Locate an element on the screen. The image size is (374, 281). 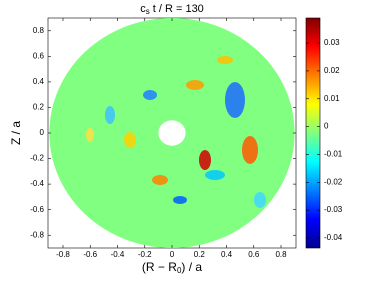
colorbar-tick-label: 0.03 is located at coordinates (332, 42).